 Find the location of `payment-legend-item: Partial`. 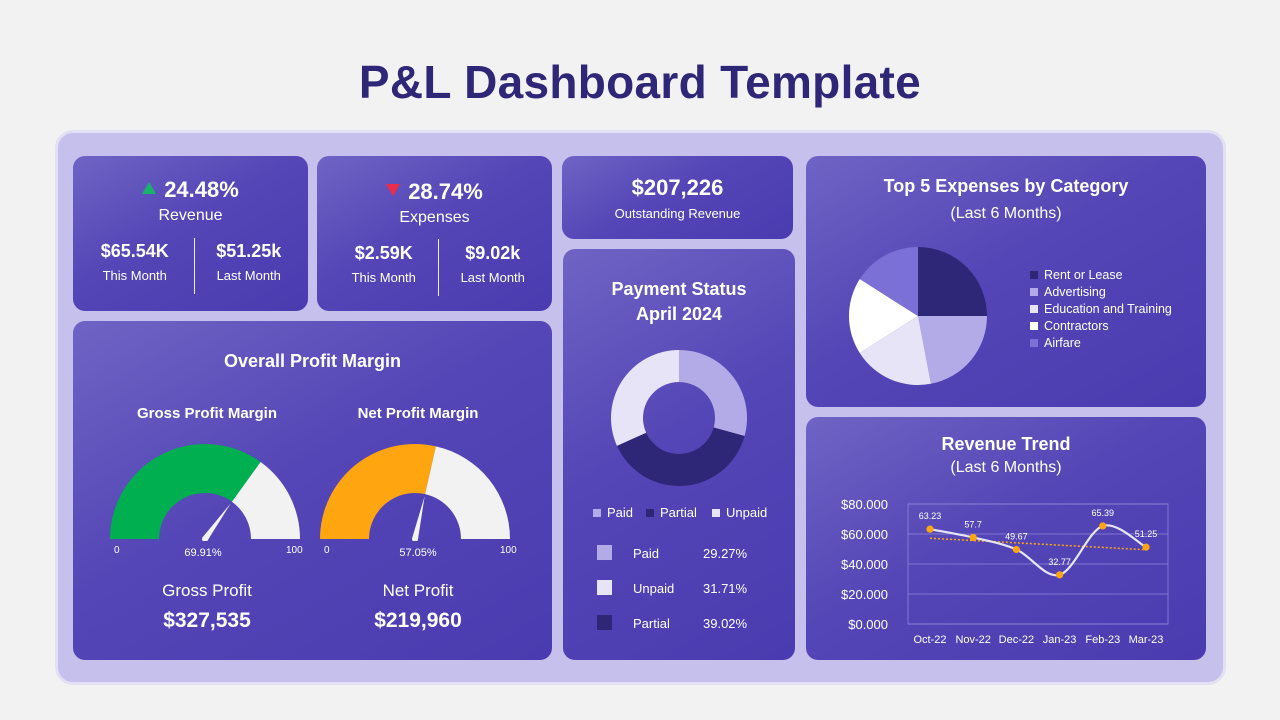

payment-legend-item: Partial is located at coordinates (671, 512).